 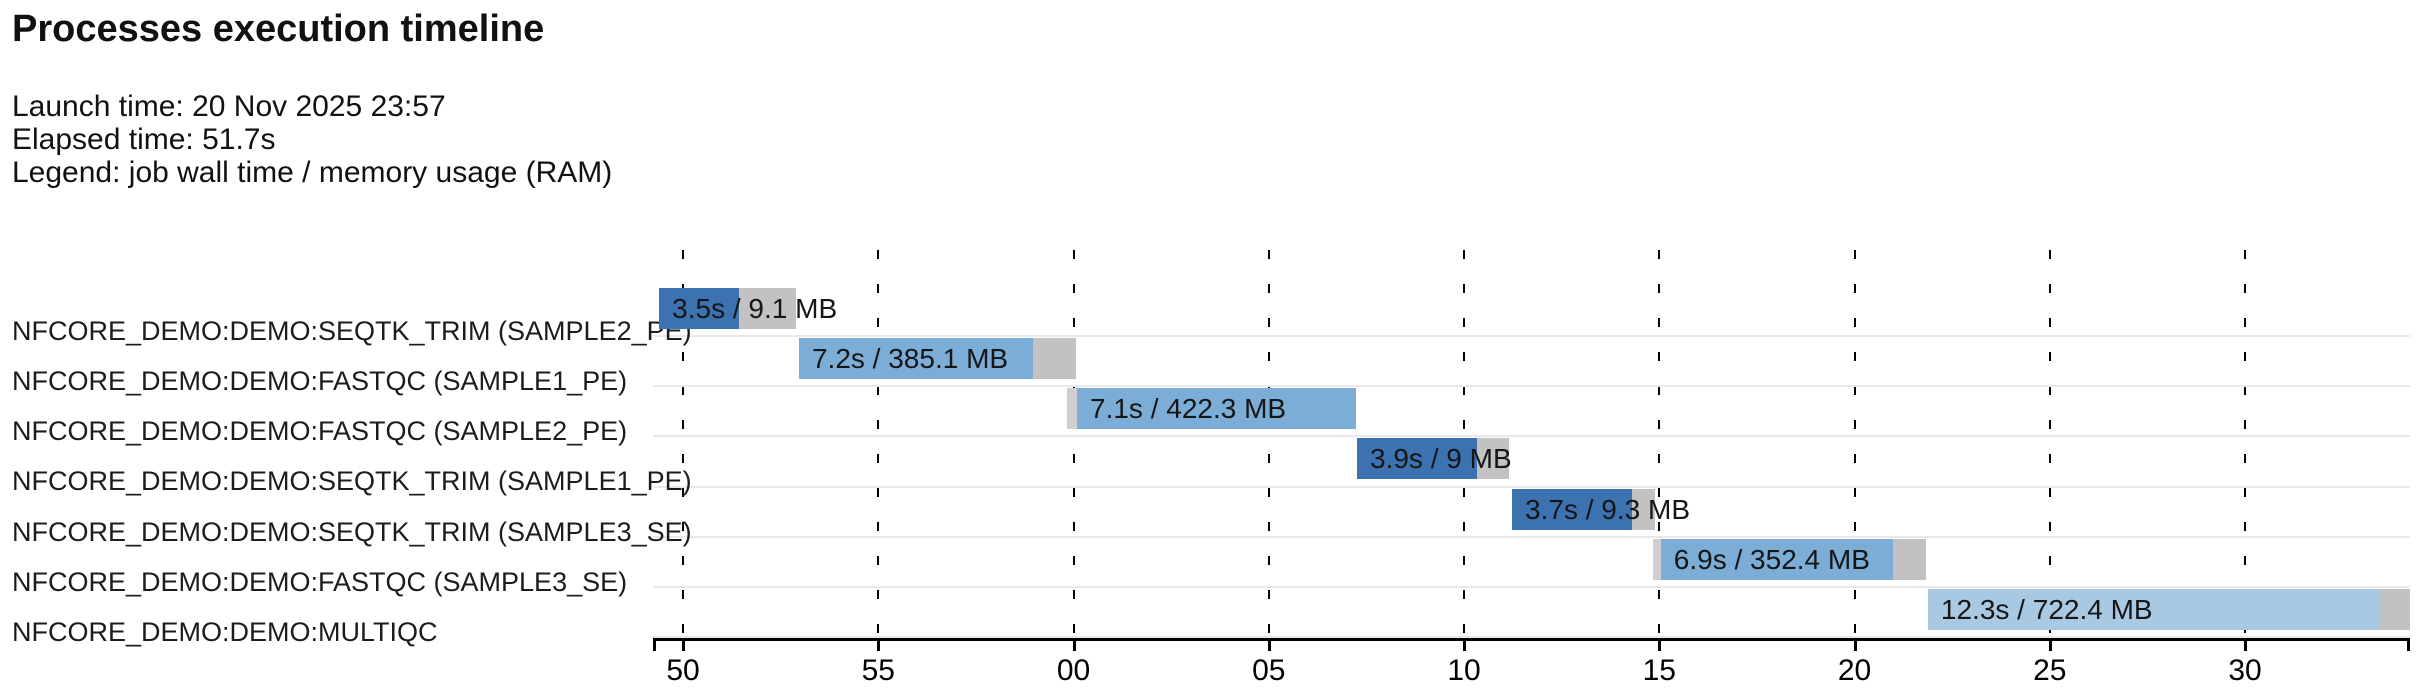 I want to click on bar-label: 3.9s / 9 MB, so click(x=1441, y=459).